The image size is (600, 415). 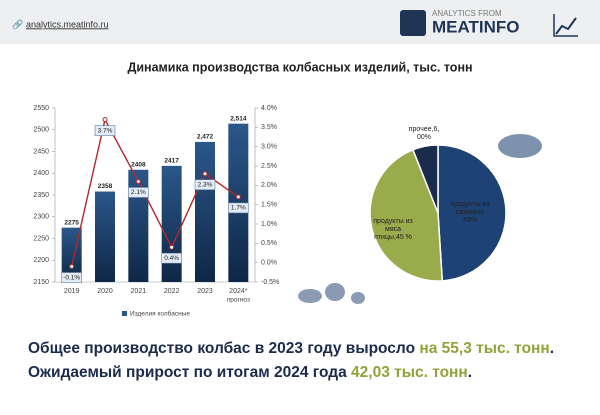 What do you see at coordinates (124, 313) in the screenshot?
I see `legend-swatch` at bounding box center [124, 313].